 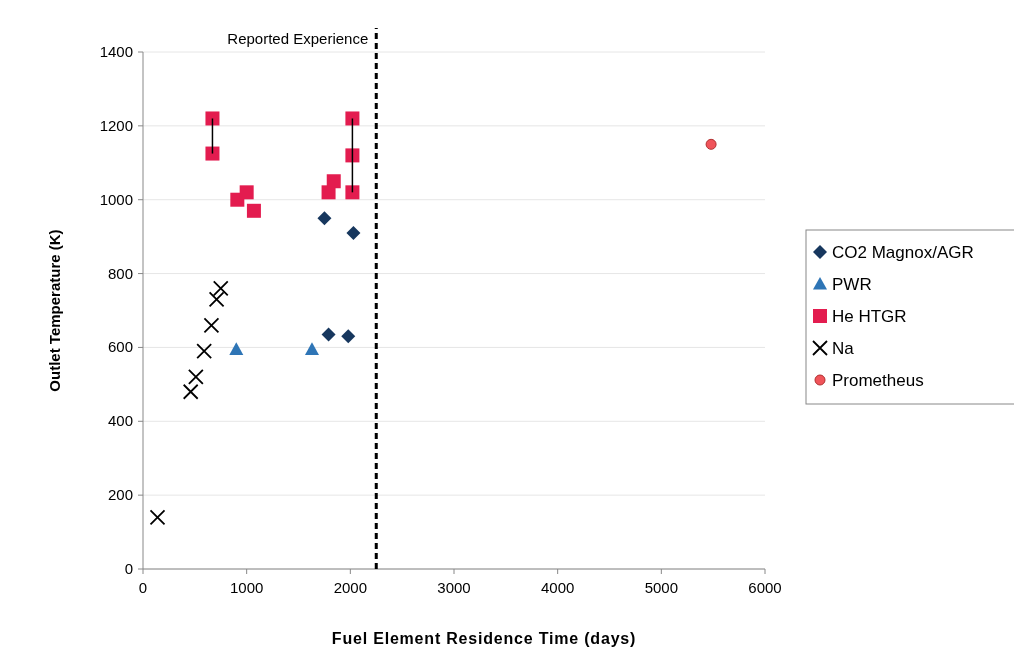 I want to click on legend-label: CO2 Magnox/AGR, so click(x=903, y=252).